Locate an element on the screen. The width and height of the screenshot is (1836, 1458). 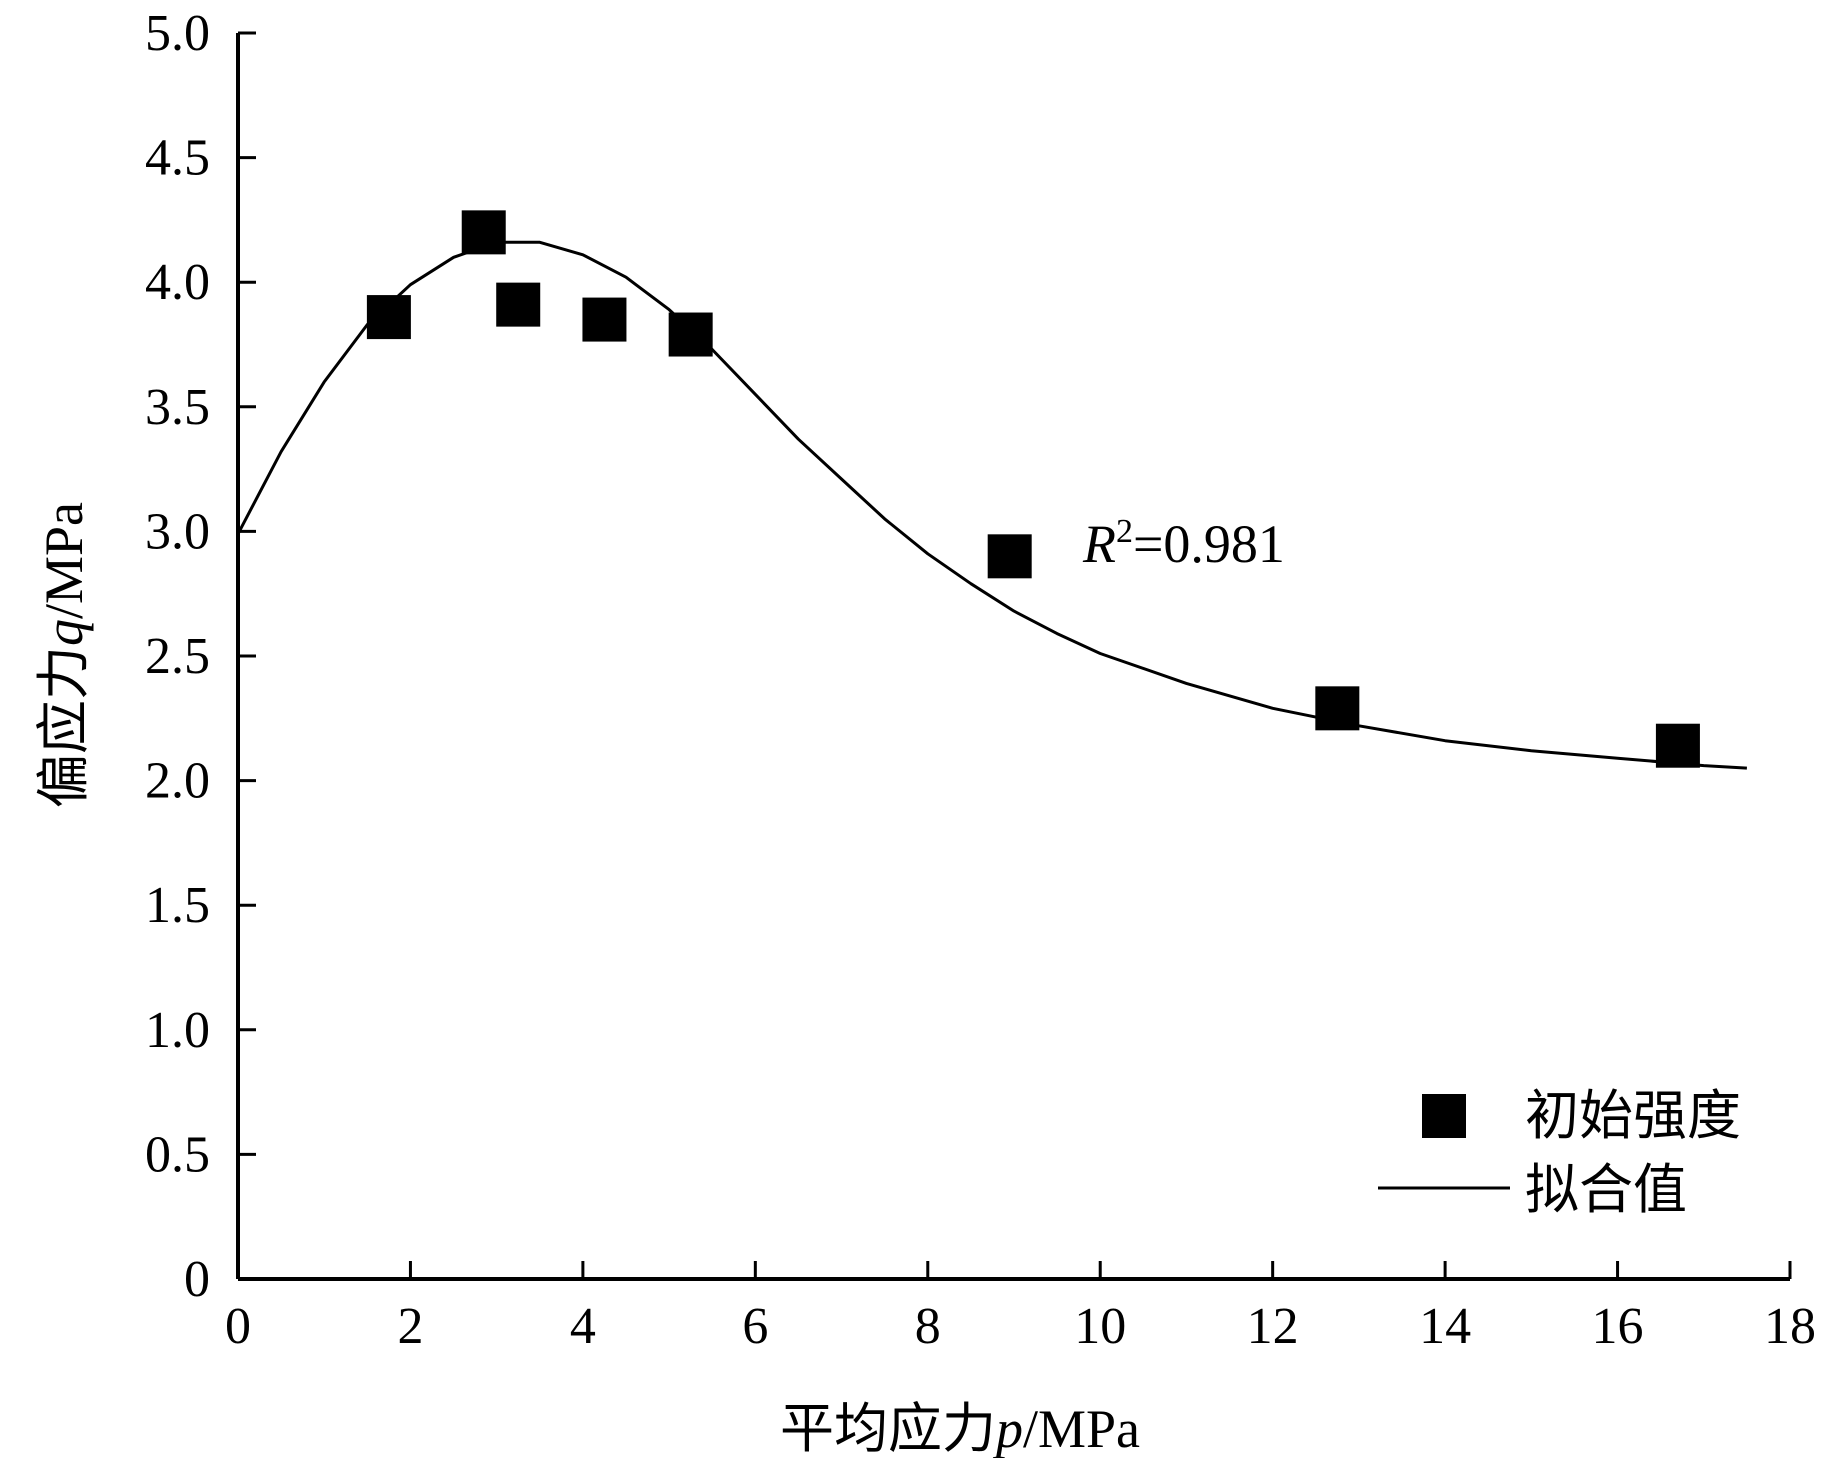
y-axis-label: 偏应力q/MPa is located at coordinates (64, 655).